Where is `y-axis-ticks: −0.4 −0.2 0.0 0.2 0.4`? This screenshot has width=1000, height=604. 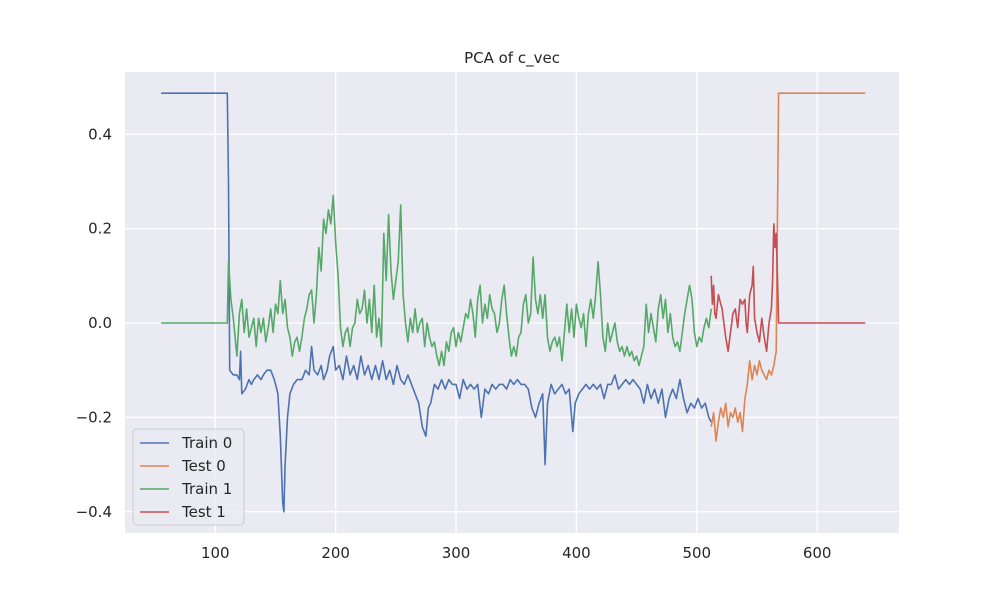
y-axis-ticks: −0.4 −0.2 0.0 0.2 0.4 is located at coordinates (94, 322).